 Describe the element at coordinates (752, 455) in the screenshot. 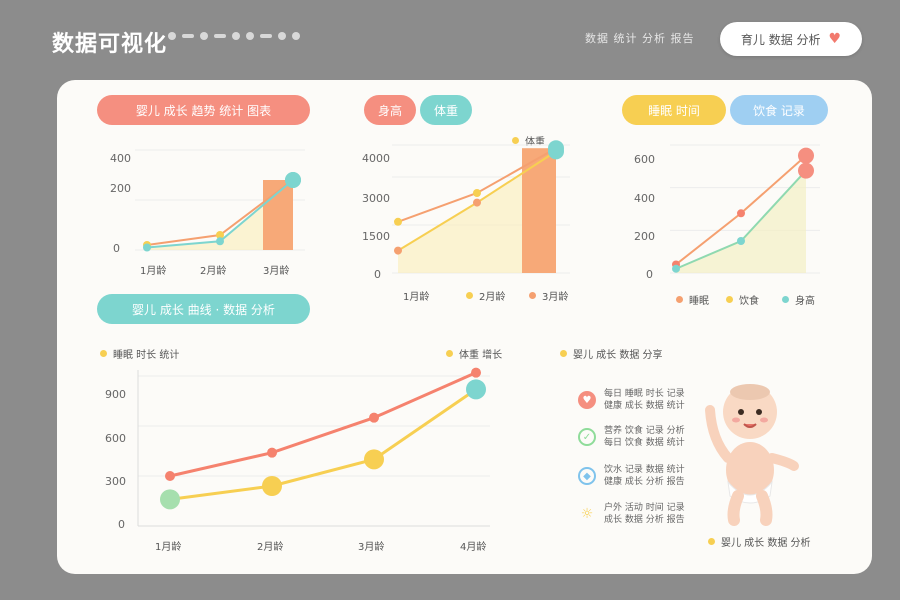

I see `baby-illustration` at that location.